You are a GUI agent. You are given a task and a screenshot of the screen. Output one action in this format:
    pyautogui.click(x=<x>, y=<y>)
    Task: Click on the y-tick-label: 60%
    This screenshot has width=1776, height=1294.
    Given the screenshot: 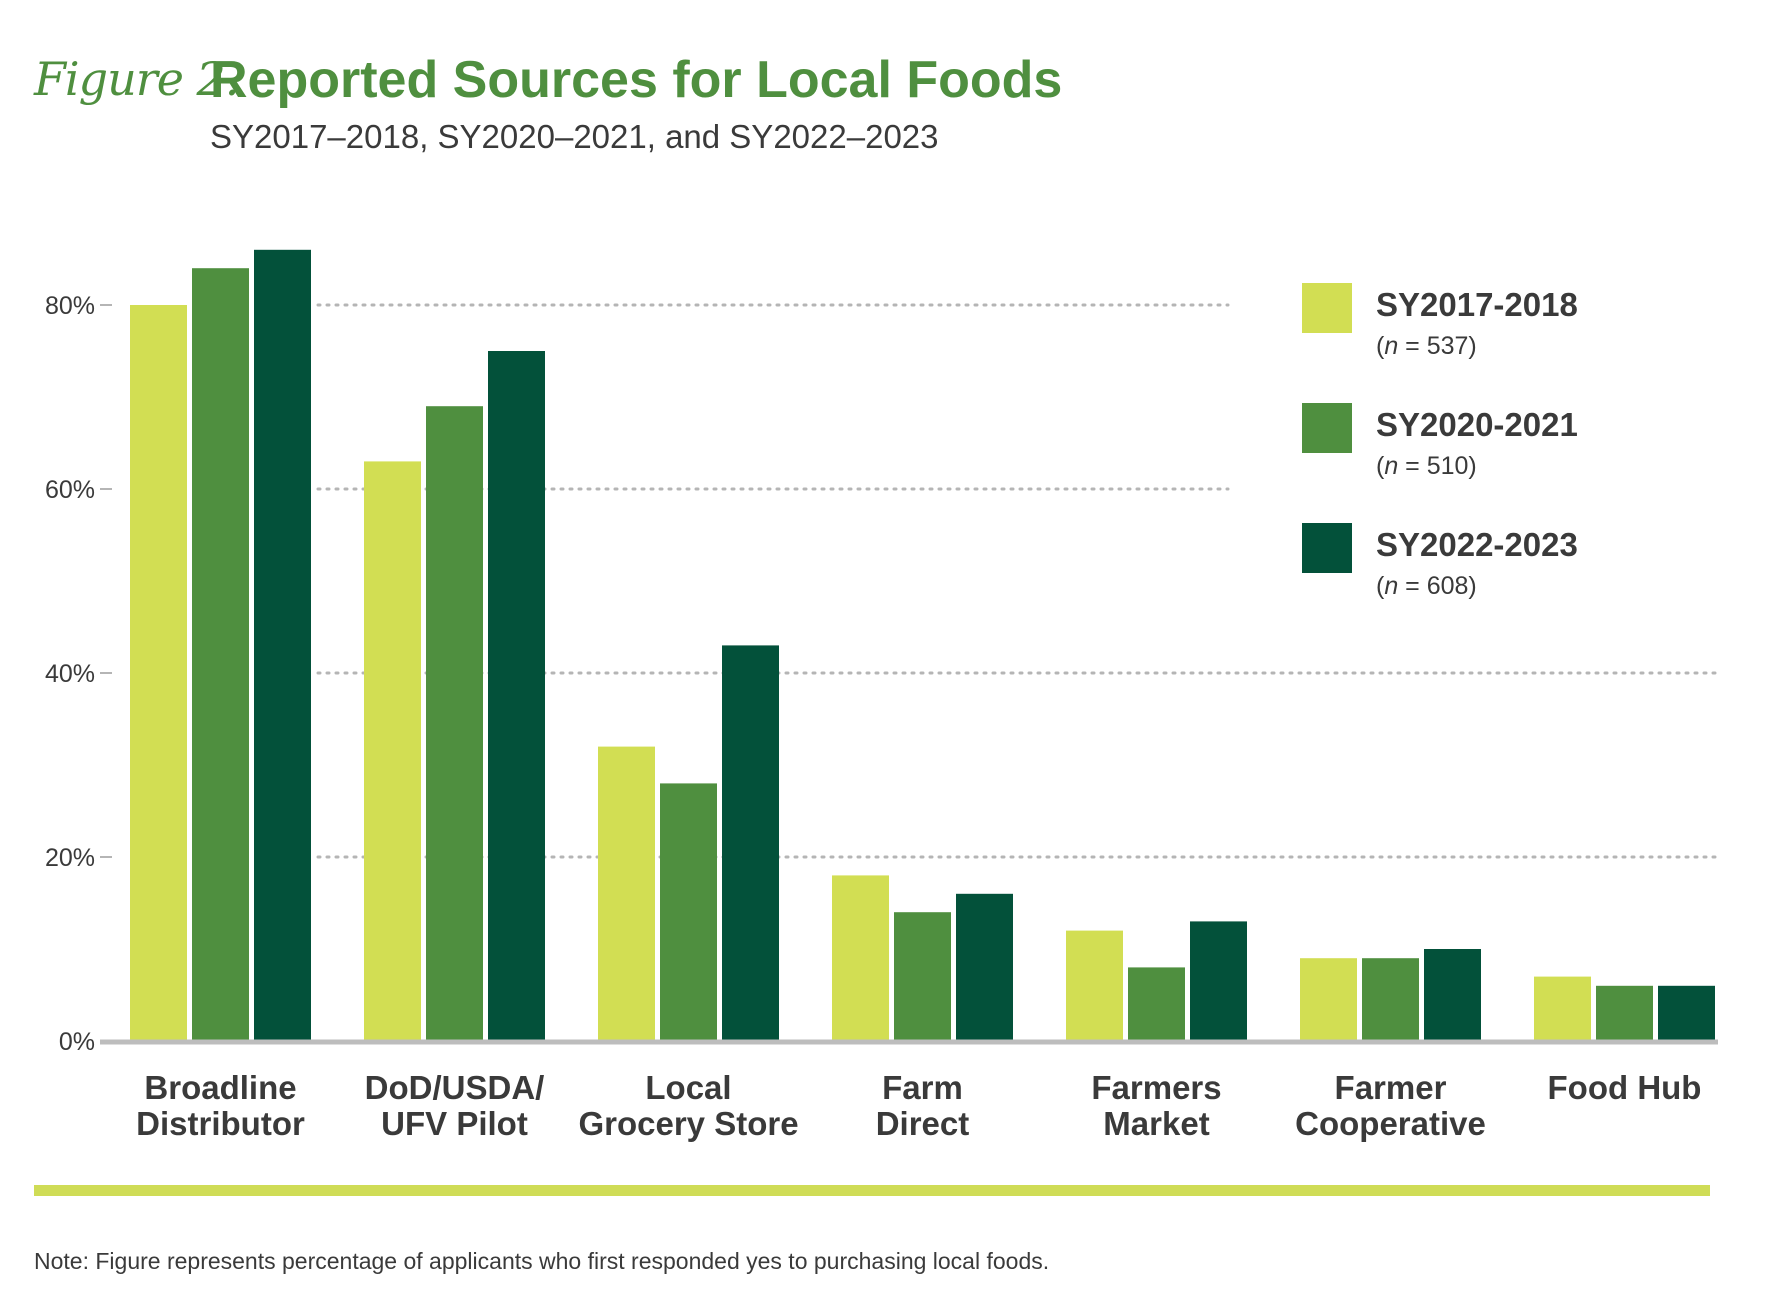 What is the action you would take?
    pyautogui.click(x=70, y=490)
    